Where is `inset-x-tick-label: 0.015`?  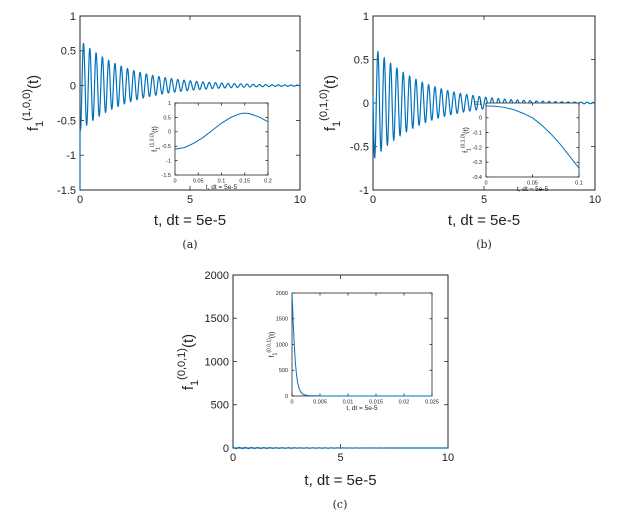
inset-x-tick-label: 0.015 is located at coordinates (376, 403).